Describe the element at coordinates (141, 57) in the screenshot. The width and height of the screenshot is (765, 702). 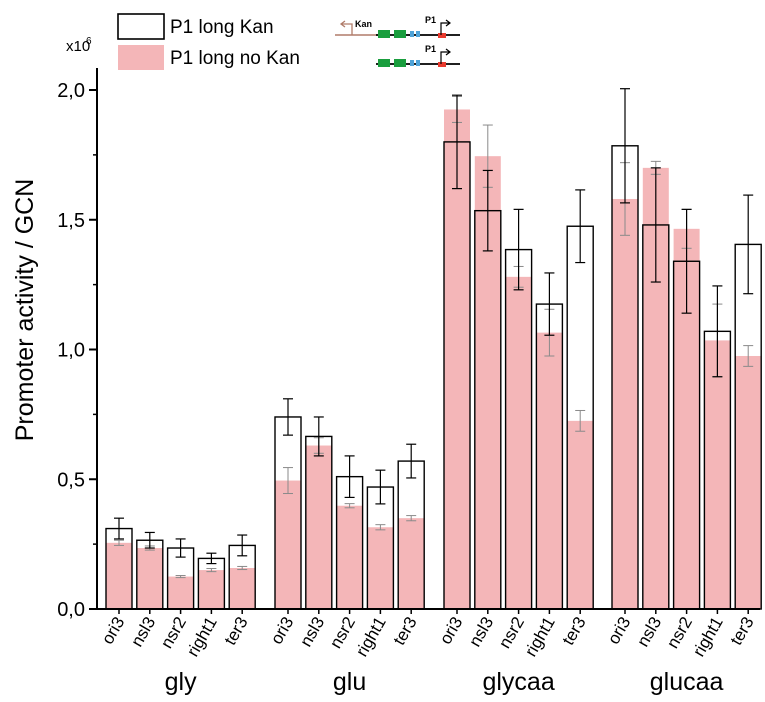
I see `legend-swatch-no-kan` at that location.